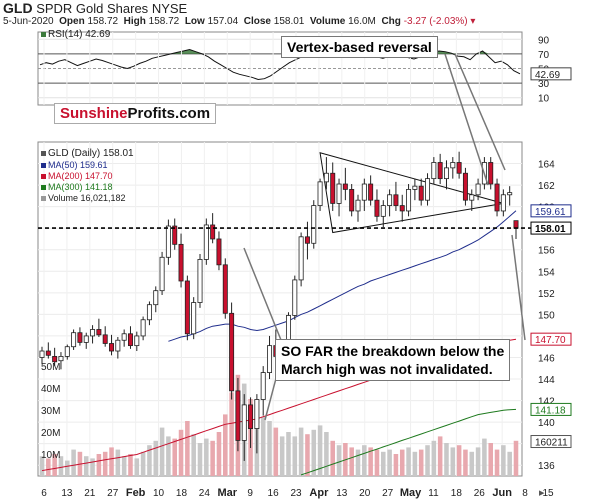  Describe the element at coordinates (274, 493) in the screenshot. I see `x-tick-label: 16` at that location.